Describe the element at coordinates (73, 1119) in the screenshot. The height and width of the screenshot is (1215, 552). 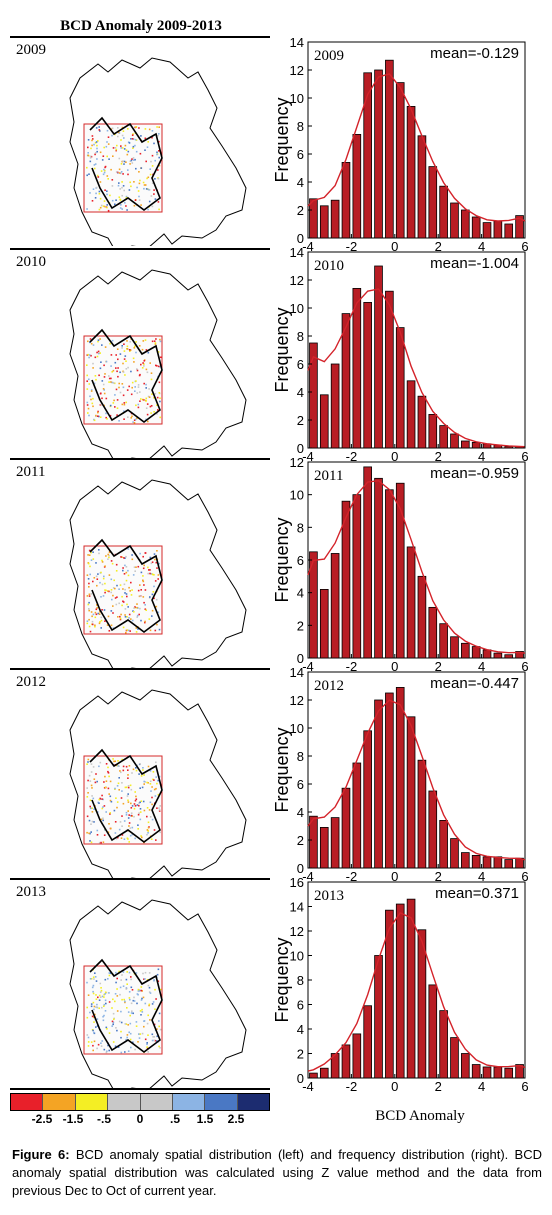
I see `colorbar-label: -1.5` at that location.